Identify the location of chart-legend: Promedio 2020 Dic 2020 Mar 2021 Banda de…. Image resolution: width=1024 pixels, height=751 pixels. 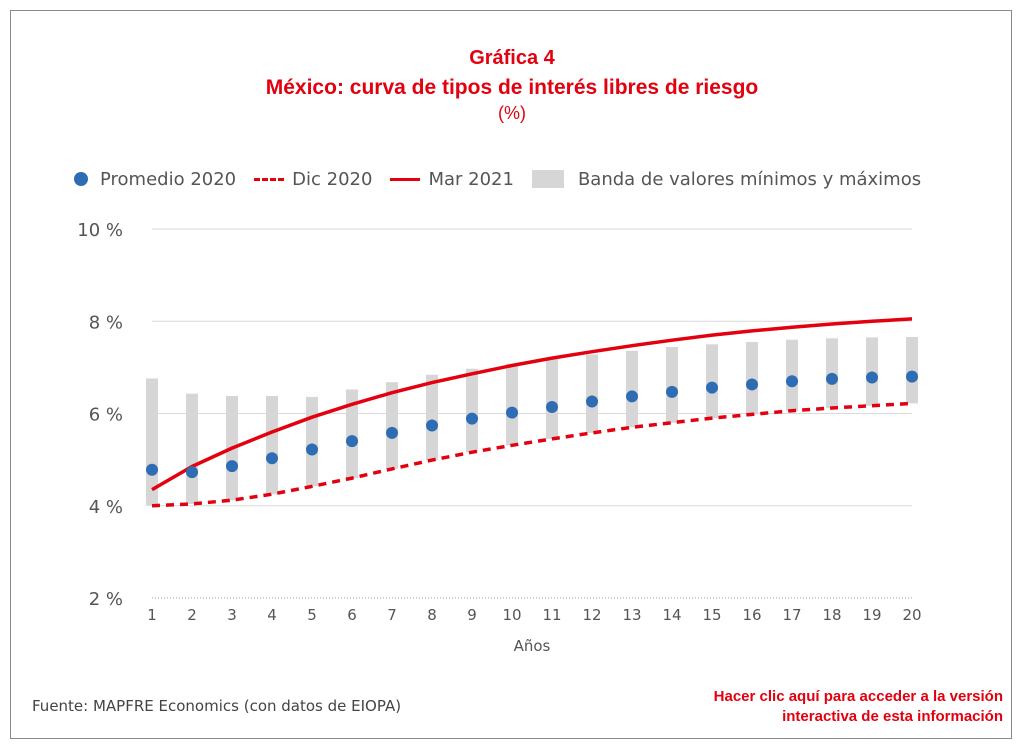
(506, 179).